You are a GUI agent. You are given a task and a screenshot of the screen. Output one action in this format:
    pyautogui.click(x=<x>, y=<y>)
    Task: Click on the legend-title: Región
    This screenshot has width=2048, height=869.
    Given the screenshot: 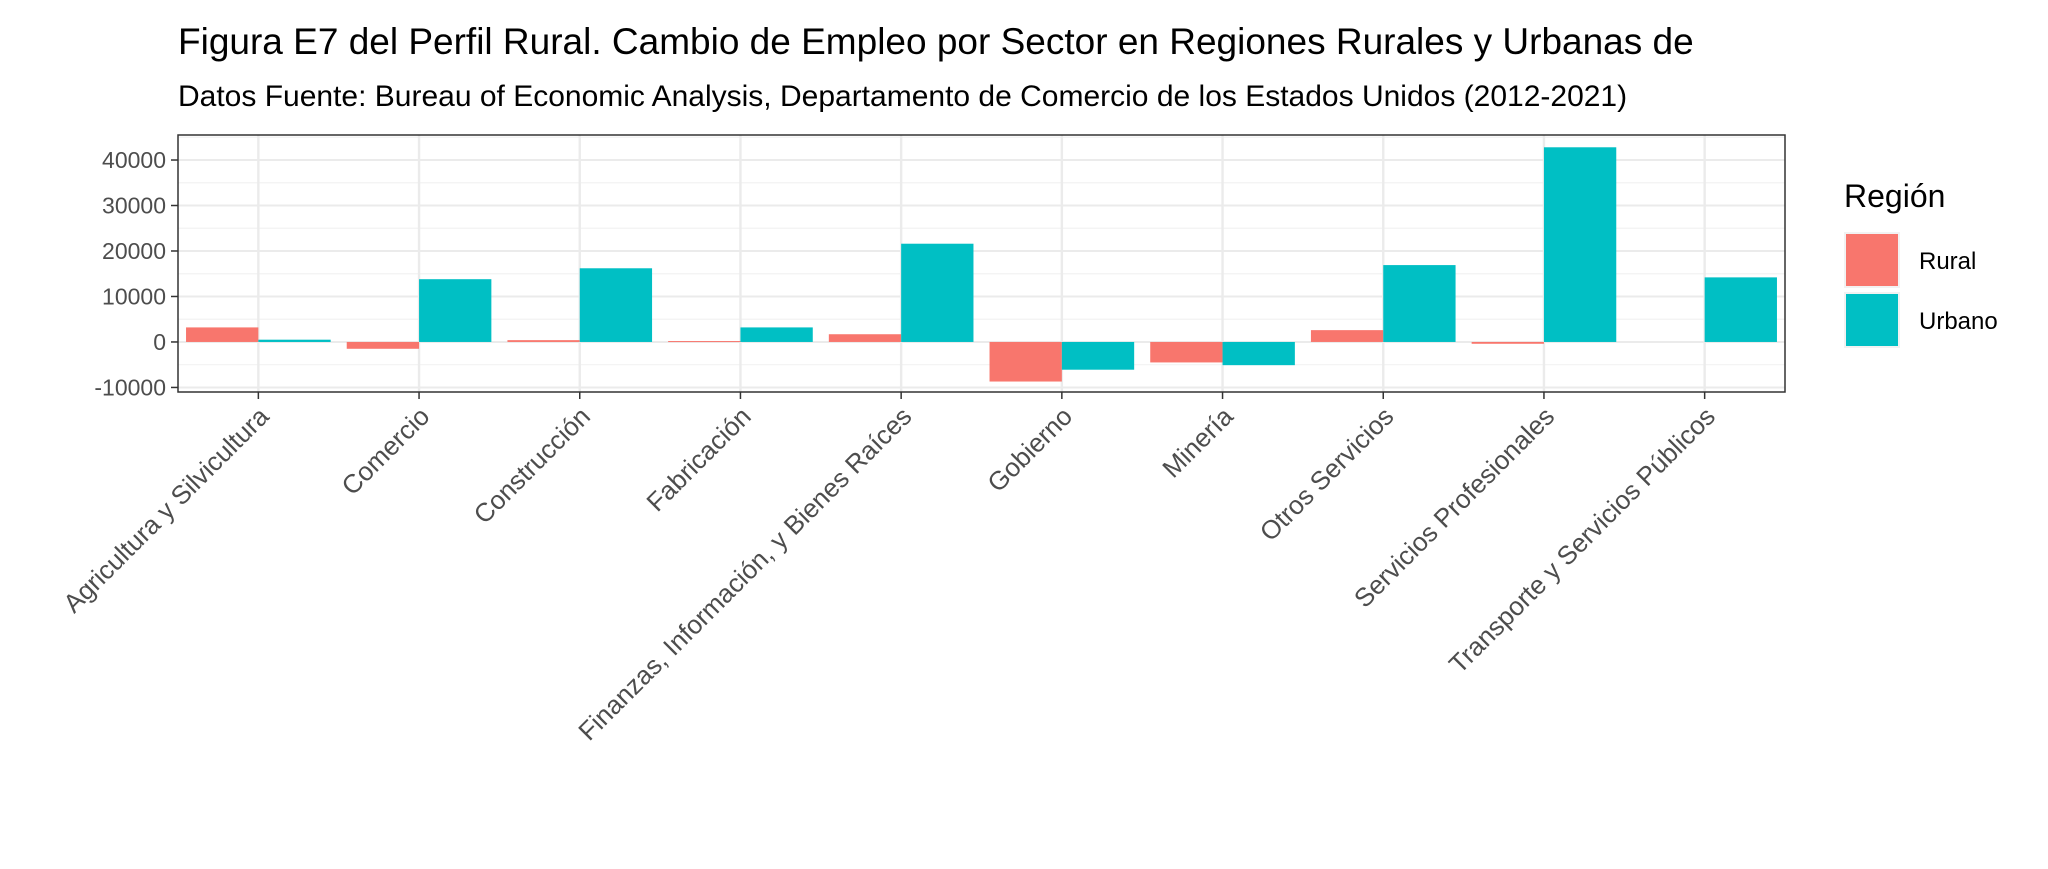 What is the action you would take?
    pyautogui.click(x=1894, y=196)
    